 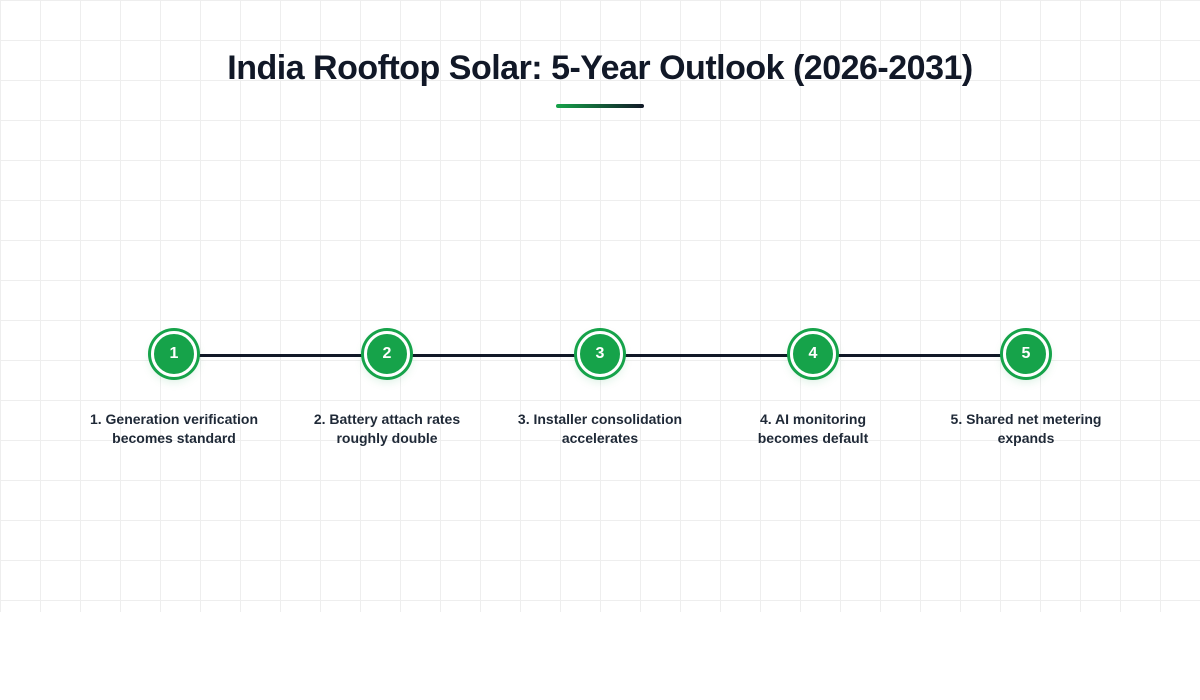 What do you see at coordinates (387, 354) in the screenshot?
I see `milestone-node-2: 2` at bounding box center [387, 354].